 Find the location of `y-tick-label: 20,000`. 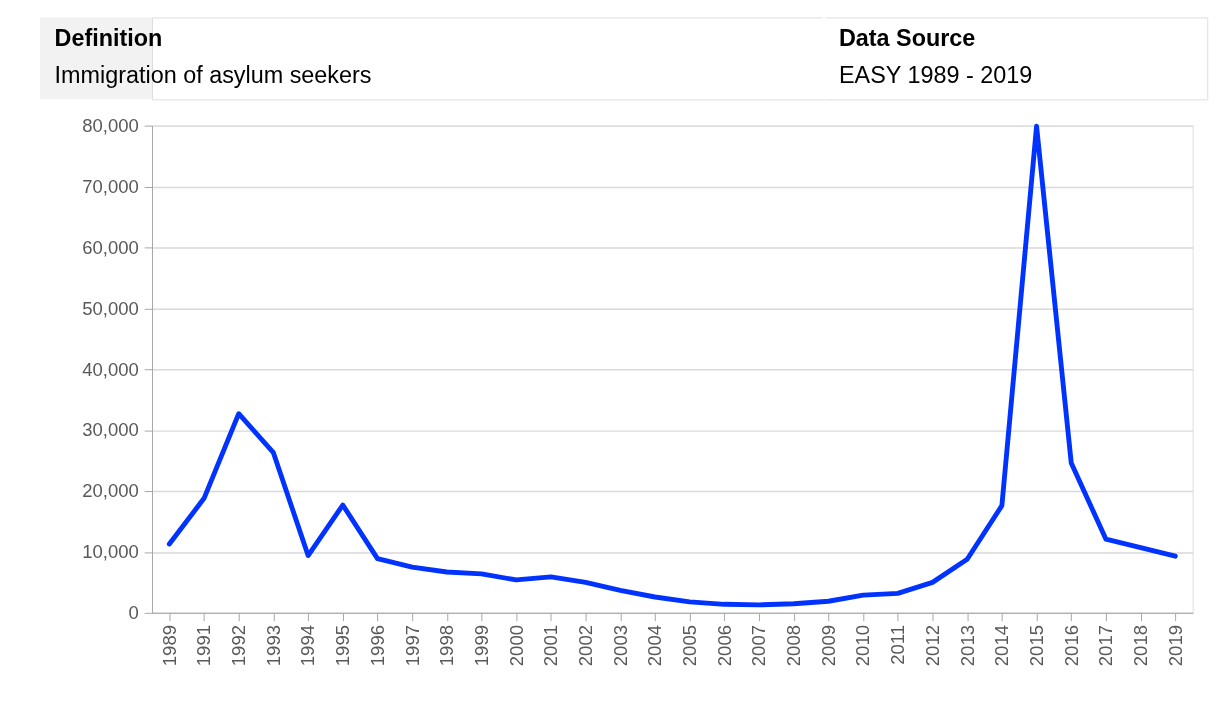

y-tick-label: 20,000 is located at coordinates (110, 491).